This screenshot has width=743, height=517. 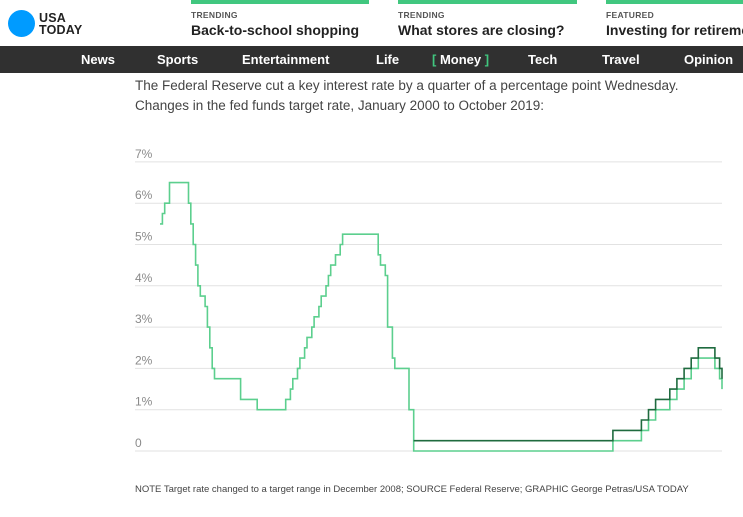 What do you see at coordinates (144, 278) in the screenshot?
I see `y-tick-label: 4%` at bounding box center [144, 278].